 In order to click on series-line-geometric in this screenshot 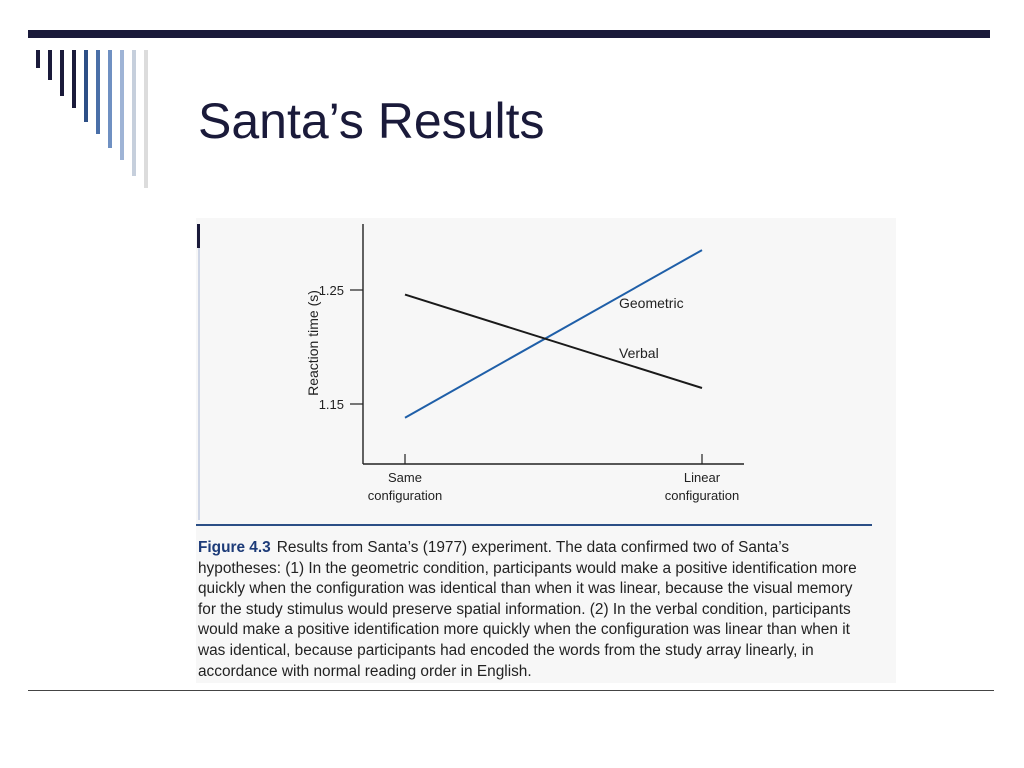, I will do `click(553, 334)`.